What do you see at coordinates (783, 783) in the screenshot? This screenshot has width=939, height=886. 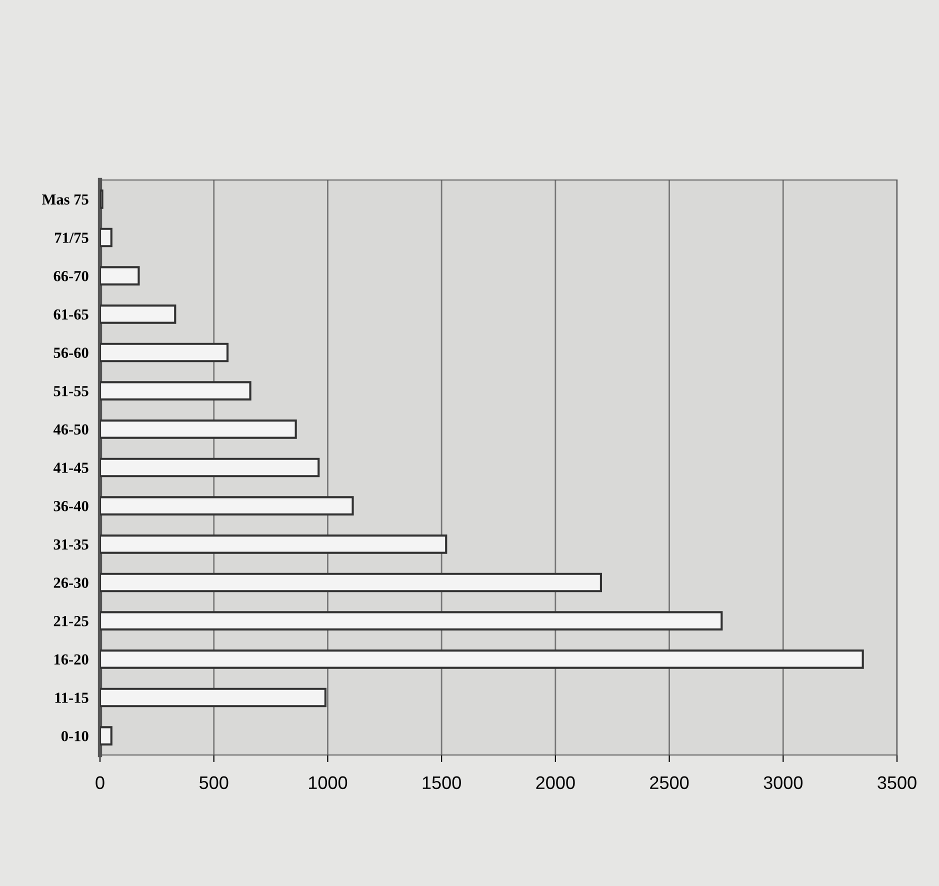 I see `x-tick-label: 3000` at bounding box center [783, 783].